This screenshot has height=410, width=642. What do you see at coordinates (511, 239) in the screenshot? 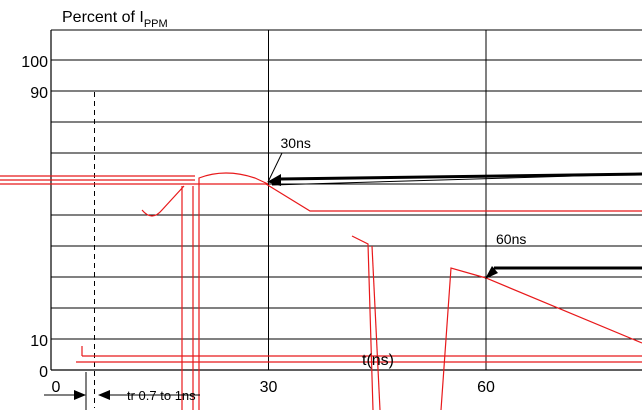
I see `annotation-60ns: 60ns` at bounding box center [511, 239].